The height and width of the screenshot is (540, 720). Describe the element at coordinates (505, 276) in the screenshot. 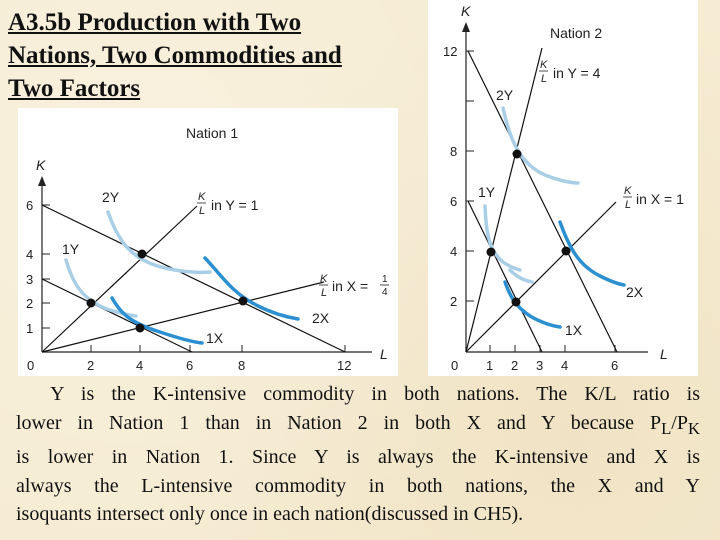

I see `nation2-isocost-low` at that location.